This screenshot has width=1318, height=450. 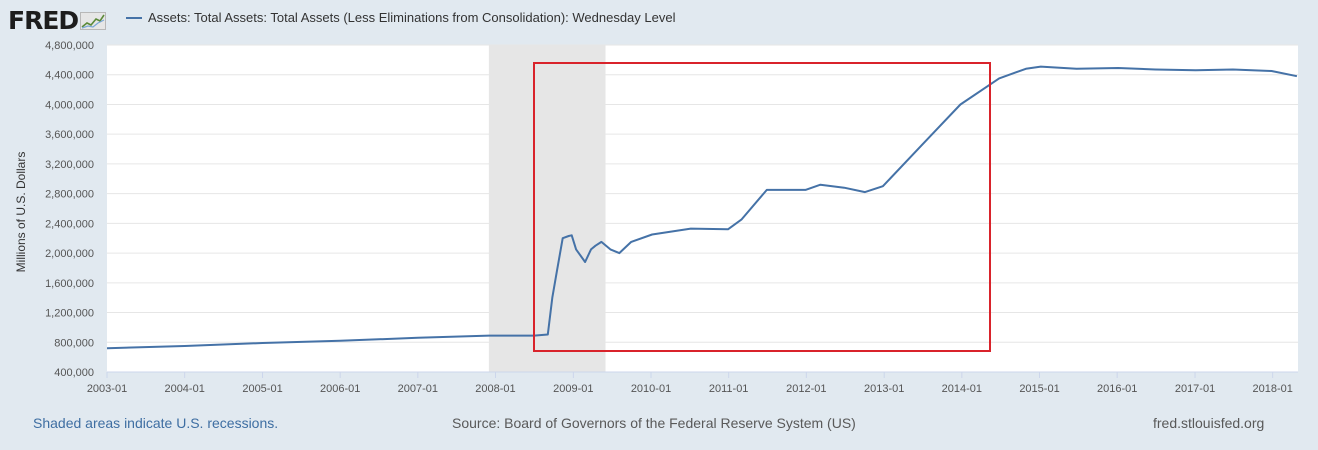 I want to click on x-tick-label: 2012-01, so click(x=806, y=389).